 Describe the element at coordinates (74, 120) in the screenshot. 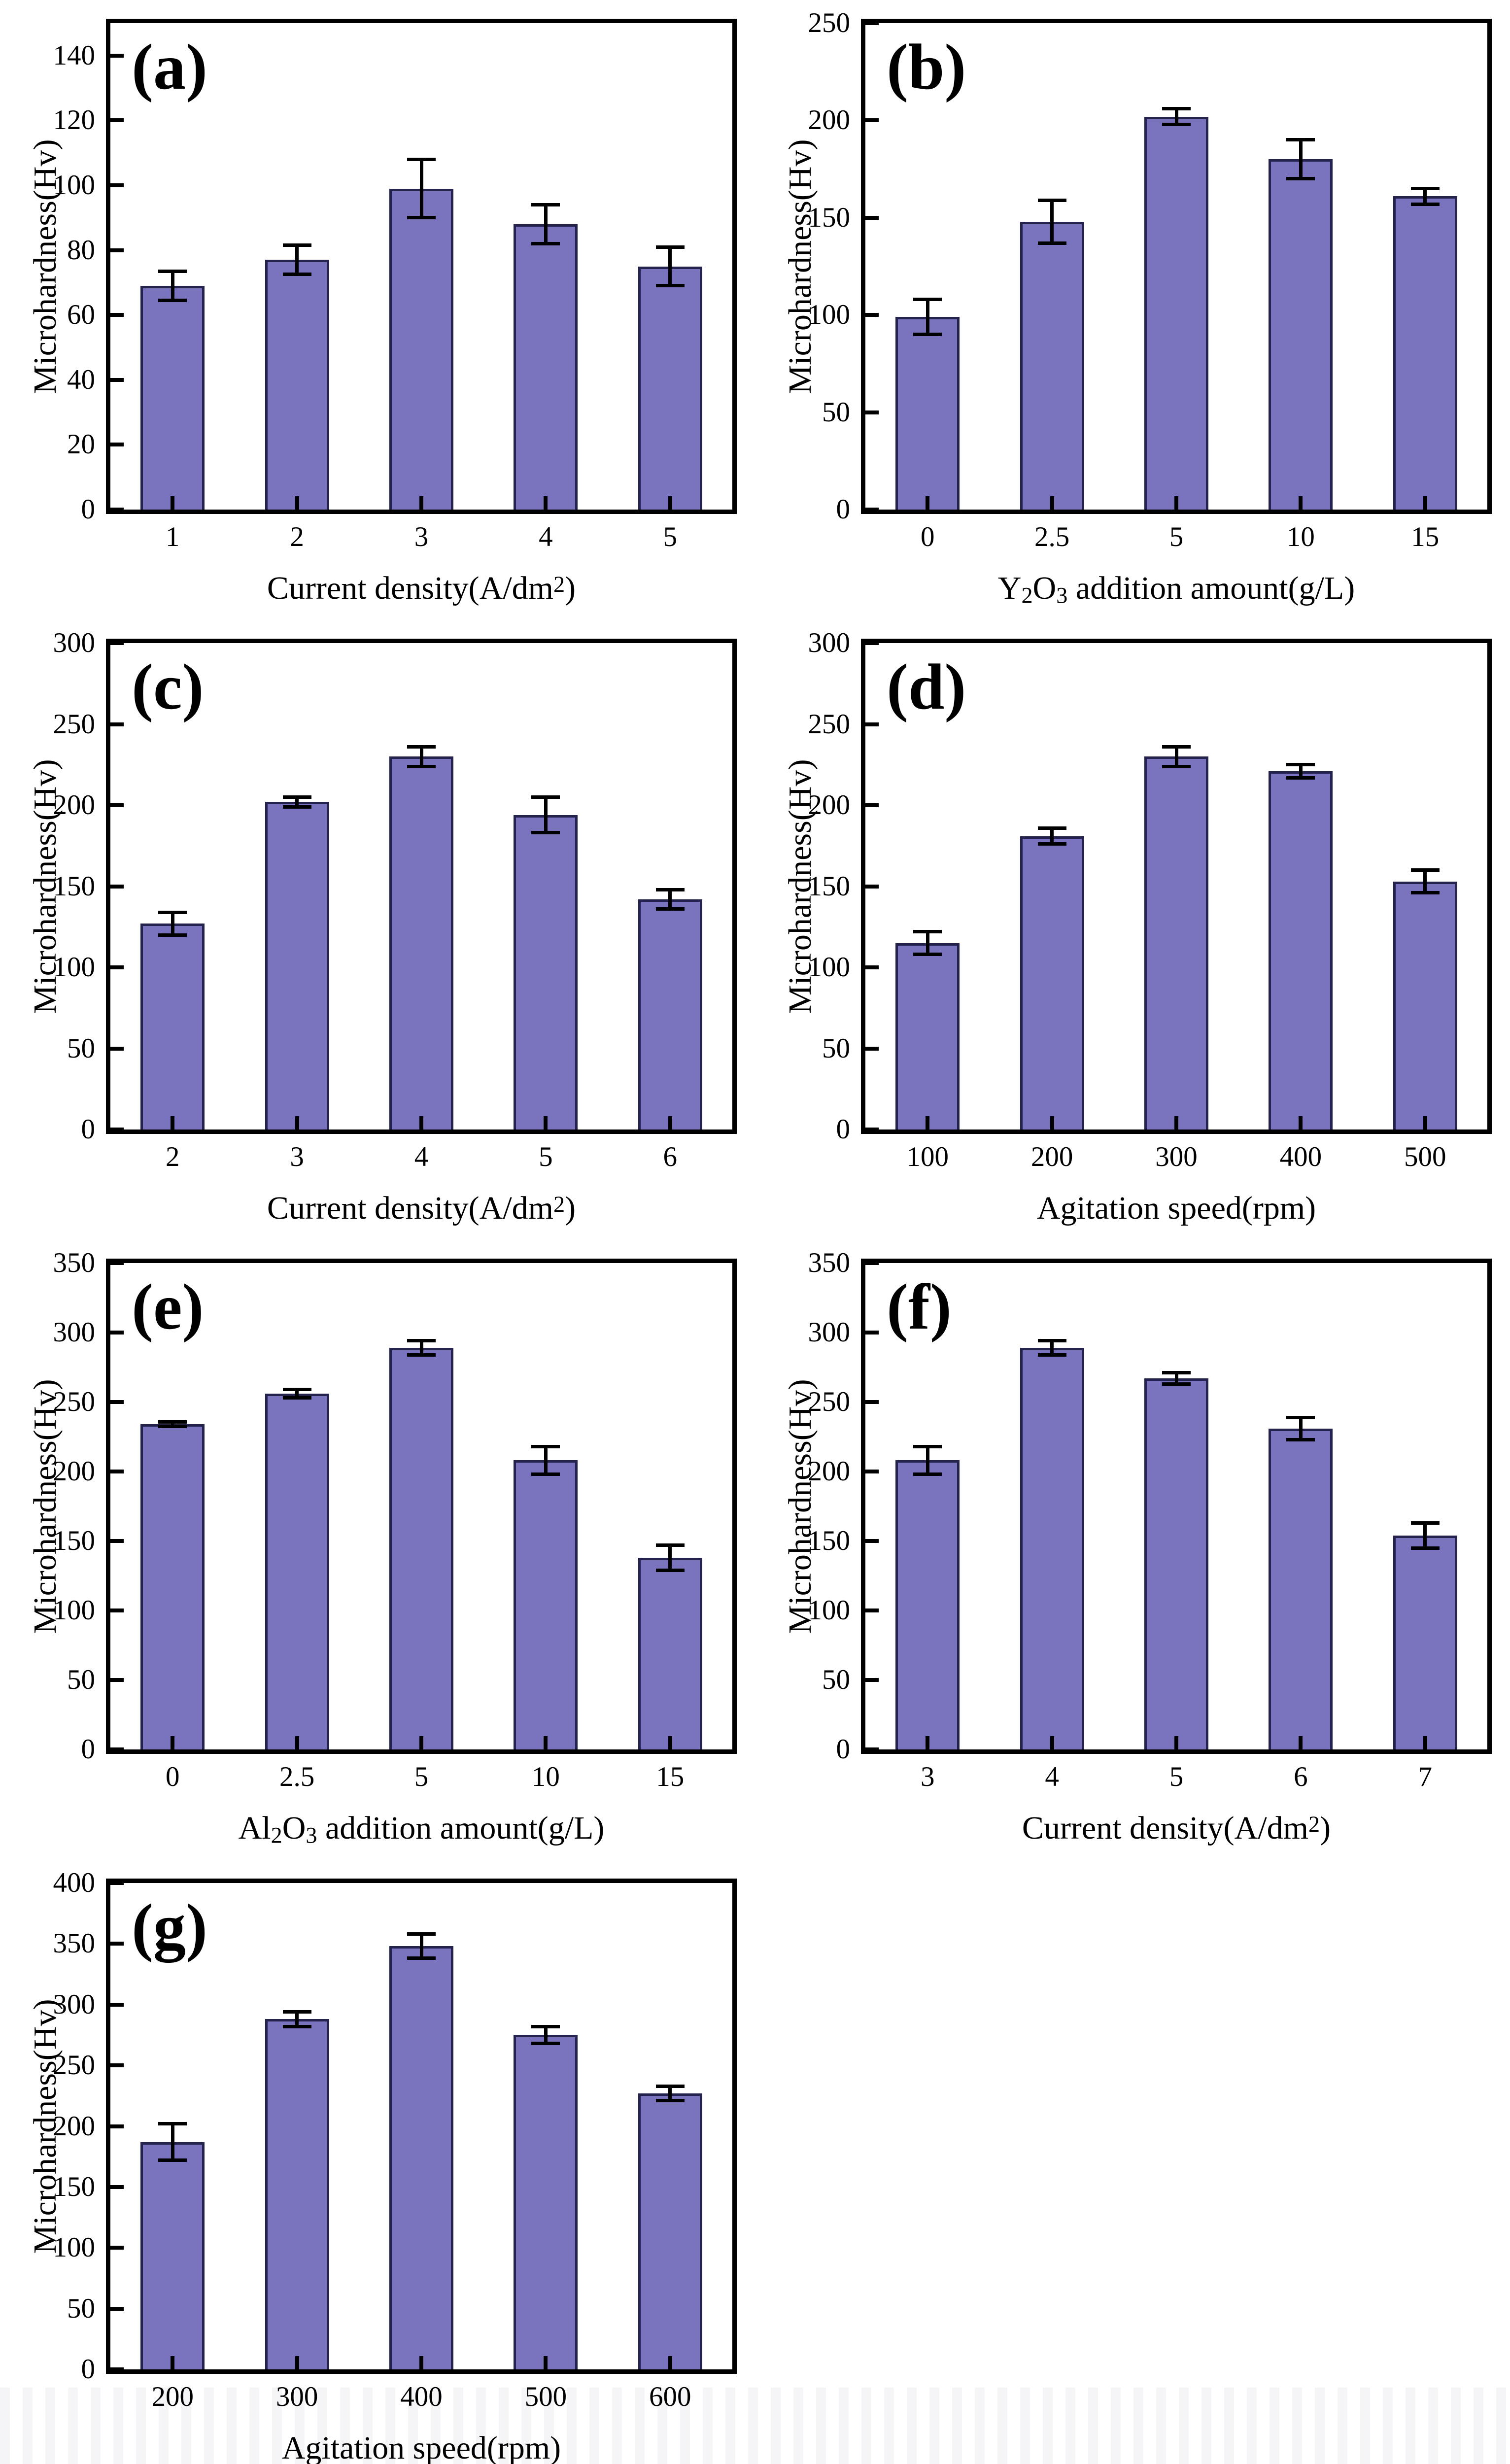

I see `y-tick-label: 120` at that location.